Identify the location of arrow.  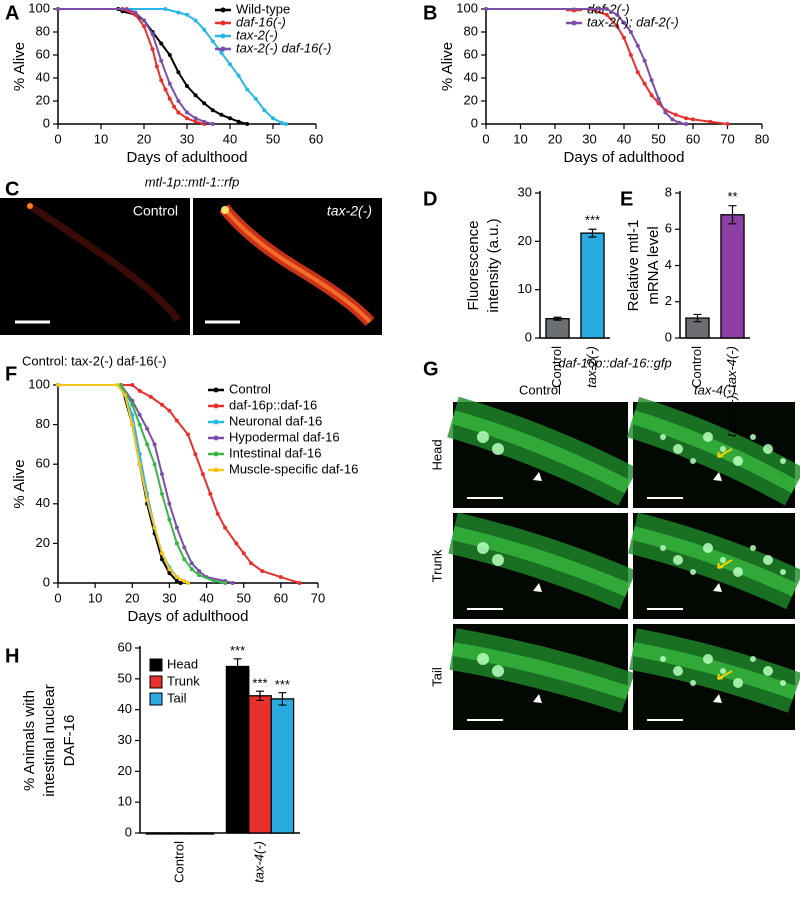
(725, 564).